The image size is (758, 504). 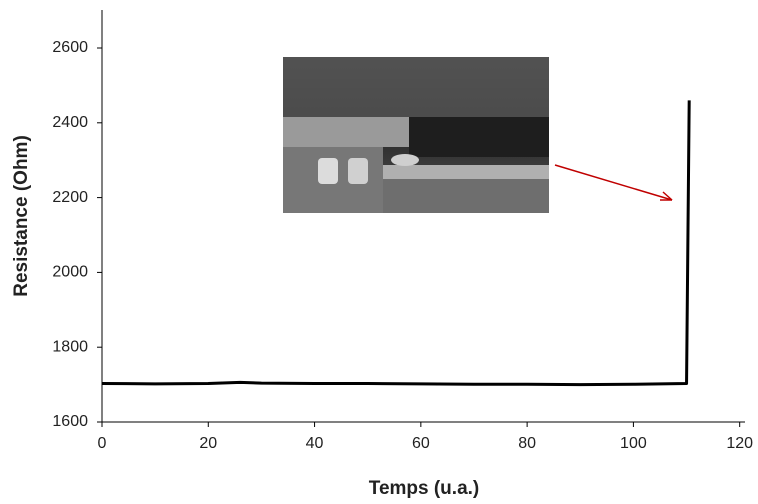 I want to click on y-tick-label: 1800, so click(x=70, y=346).